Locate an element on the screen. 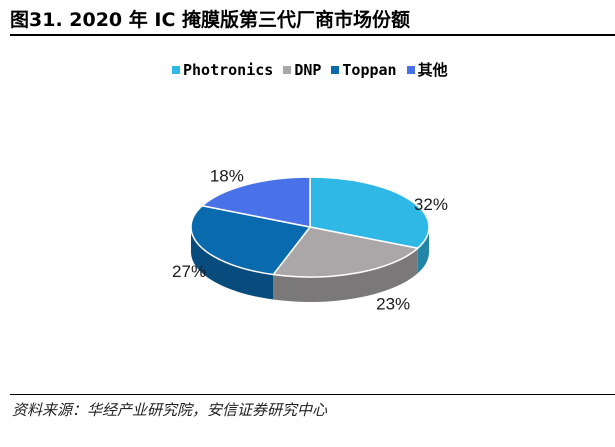 This screenshot has height=447, width=615. legend-item-dnp: DNP is located at coordinates (302, 70).